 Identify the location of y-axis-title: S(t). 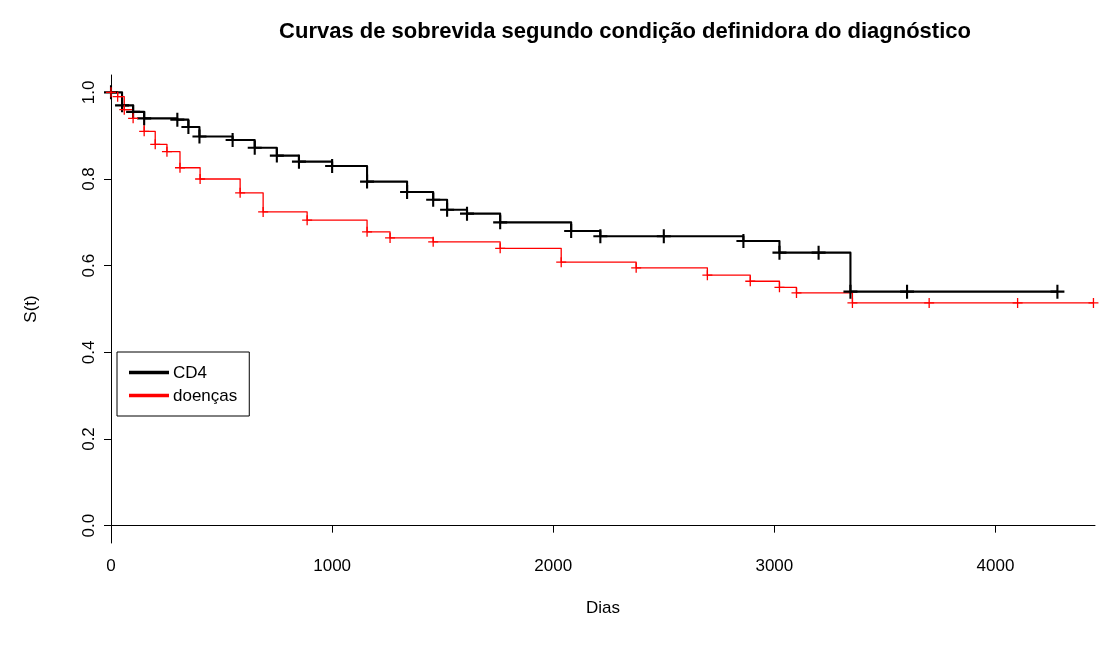
(30, 309).